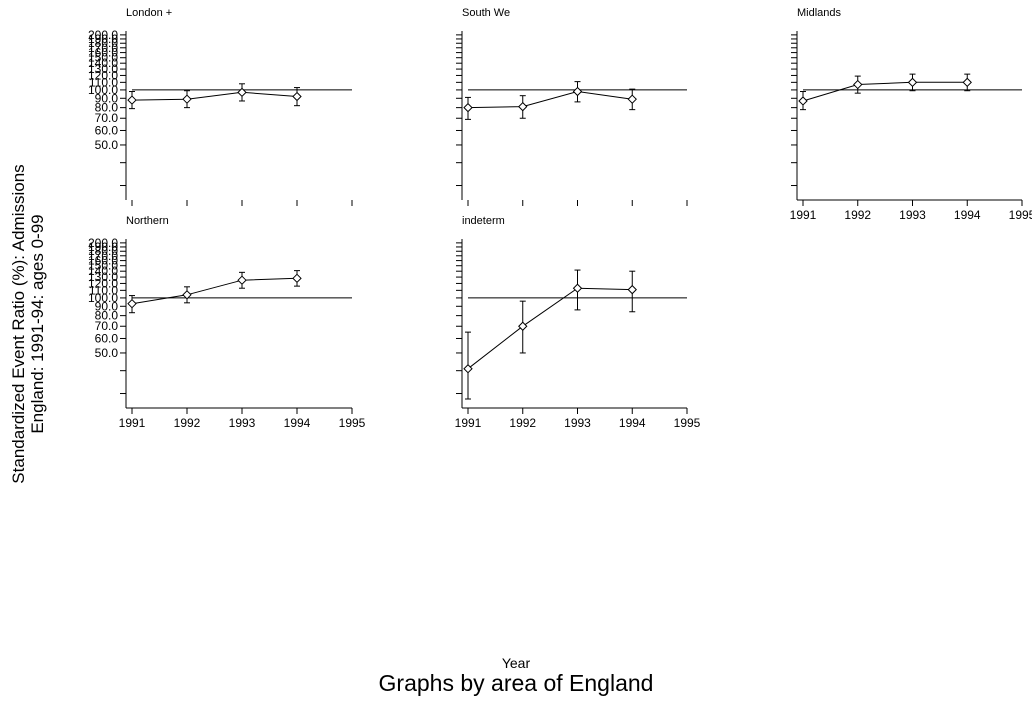 This screenshot has width=1032, height=706. I want to click on panel-title: South We, so click(486, 13).